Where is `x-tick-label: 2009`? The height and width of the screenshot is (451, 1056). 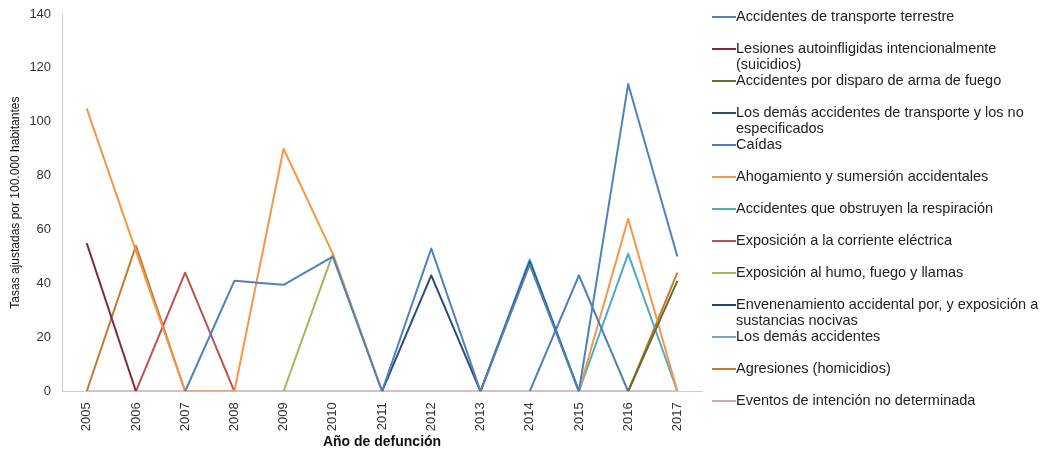 x-tick-label: 2009 is located at coordinates (283, 417).